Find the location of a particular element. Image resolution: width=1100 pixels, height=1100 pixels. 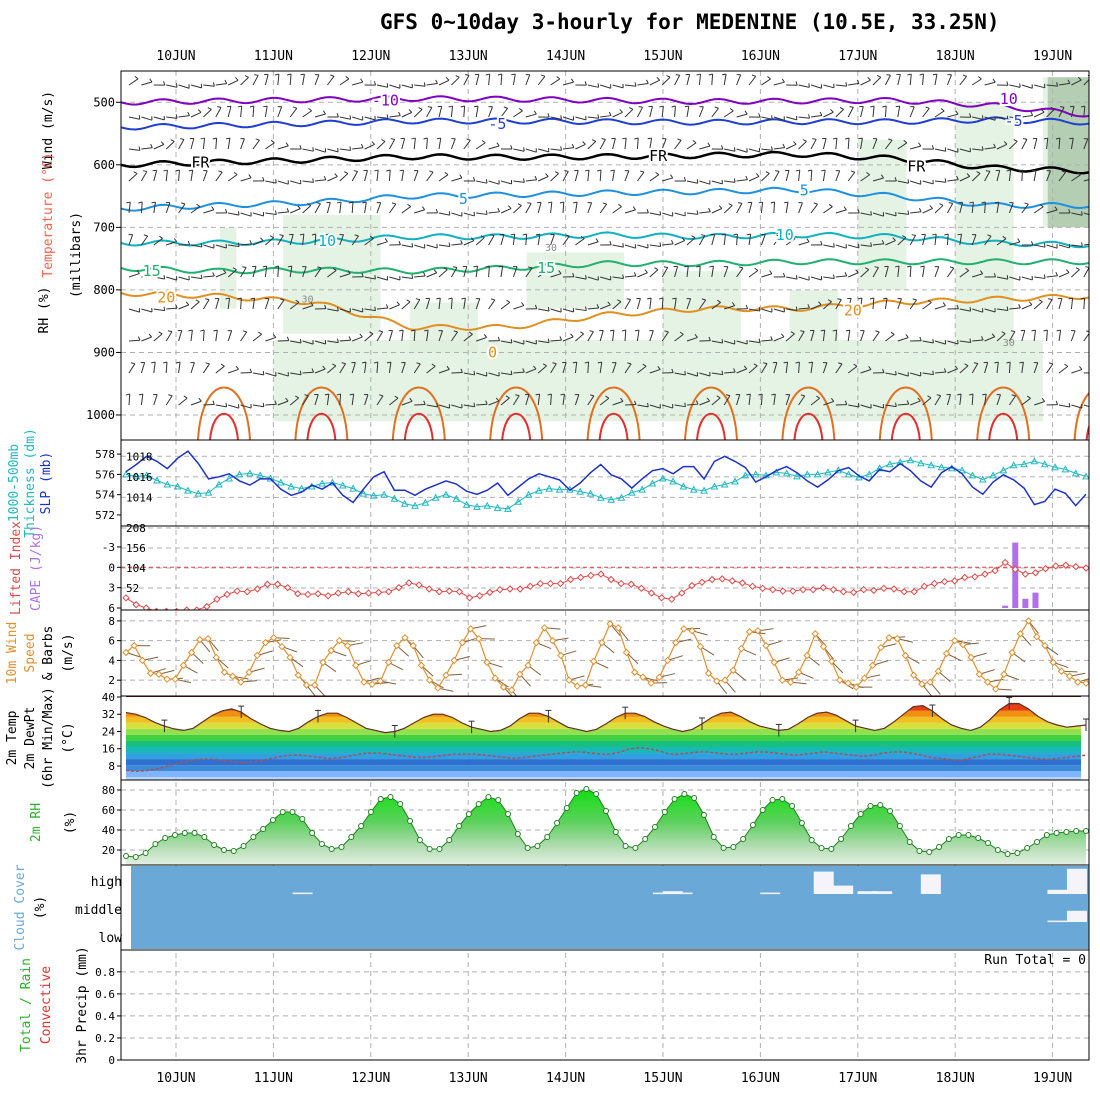

temp-tick-label: 8 is located at coordinates (111, 766).